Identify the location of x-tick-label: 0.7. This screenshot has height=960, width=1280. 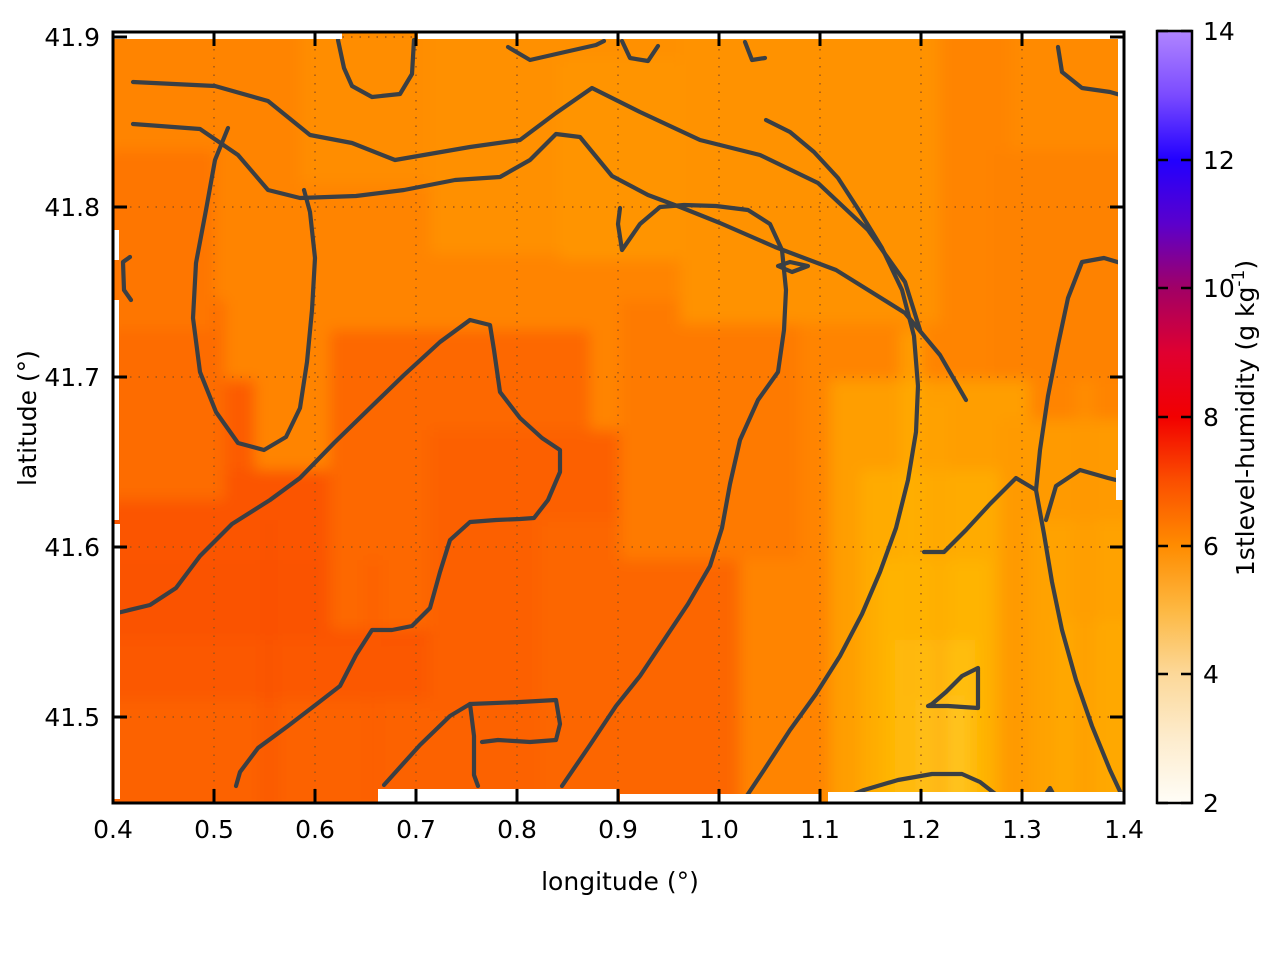
(416, 829).